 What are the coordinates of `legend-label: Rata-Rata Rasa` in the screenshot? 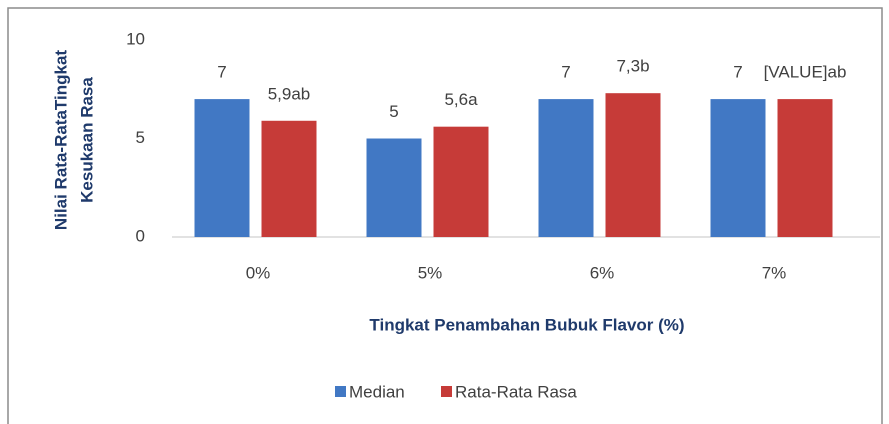 It's located at (516, 391).